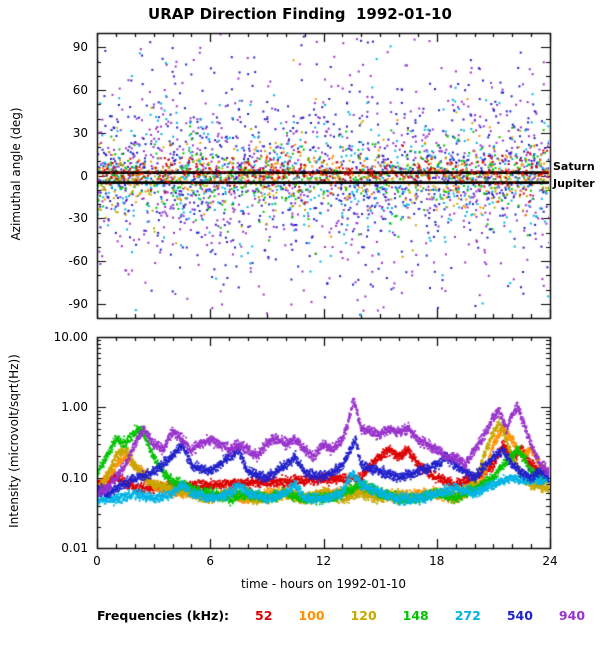 The image size is (600, 650). Describe the element at coordinates (300, 14) in the screenshot. I see `chart-title: URAP Direction Finding 1992-01-10` at that location.